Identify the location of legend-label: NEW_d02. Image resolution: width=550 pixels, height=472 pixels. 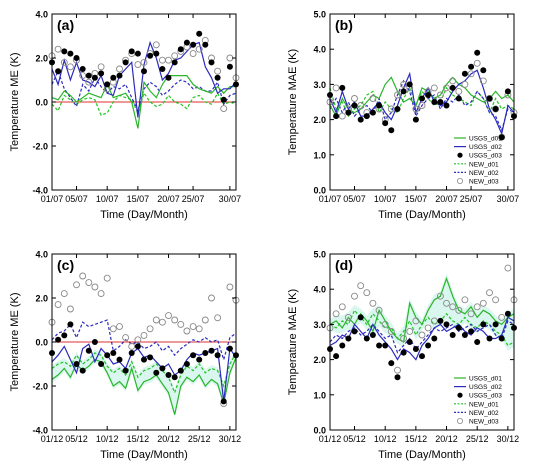
(484, 173).